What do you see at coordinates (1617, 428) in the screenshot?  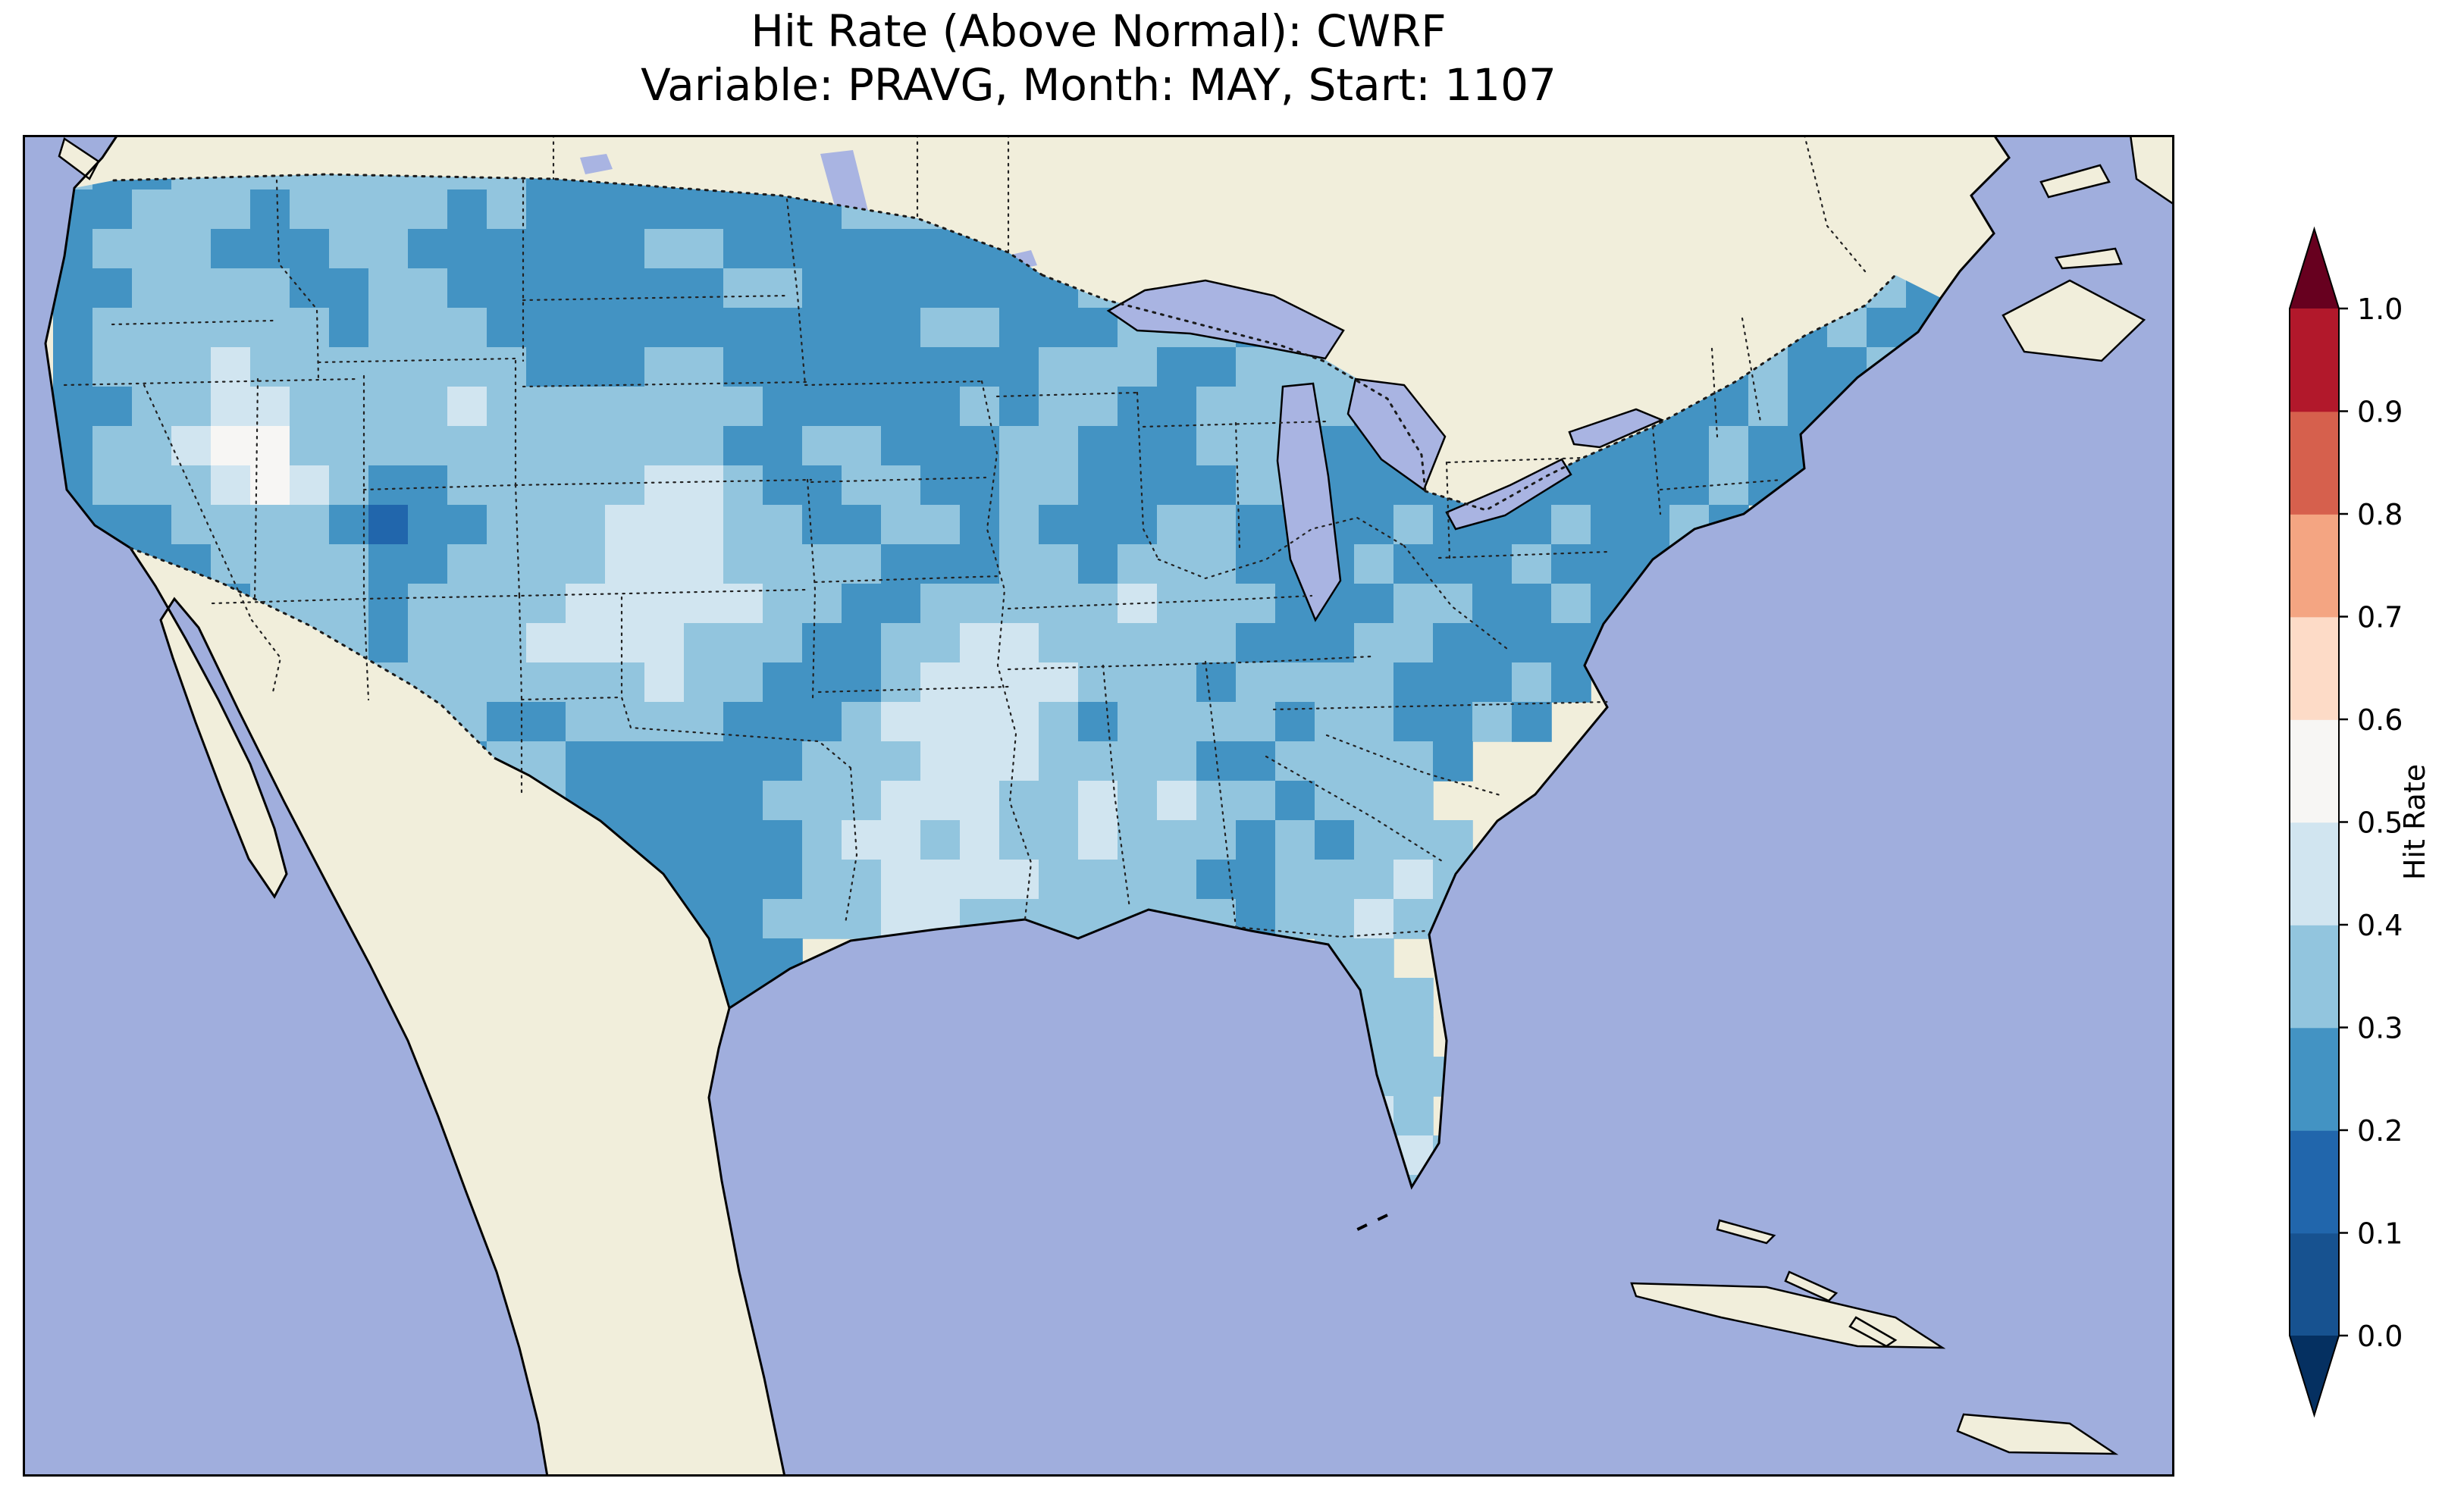 I see `lake-ontario` at bounding box center [1617, 428].